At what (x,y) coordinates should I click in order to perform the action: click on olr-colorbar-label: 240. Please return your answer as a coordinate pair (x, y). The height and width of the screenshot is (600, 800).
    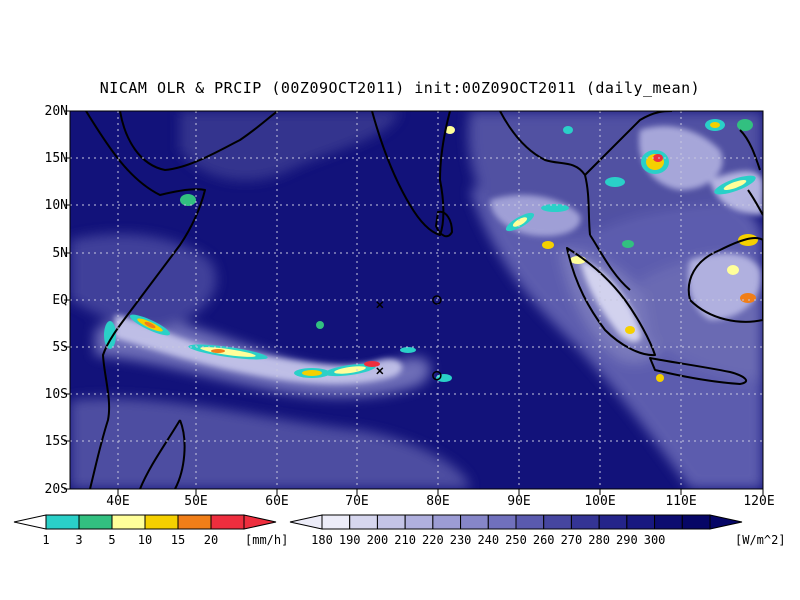
    Looking at the image, I should click on (488, 540).